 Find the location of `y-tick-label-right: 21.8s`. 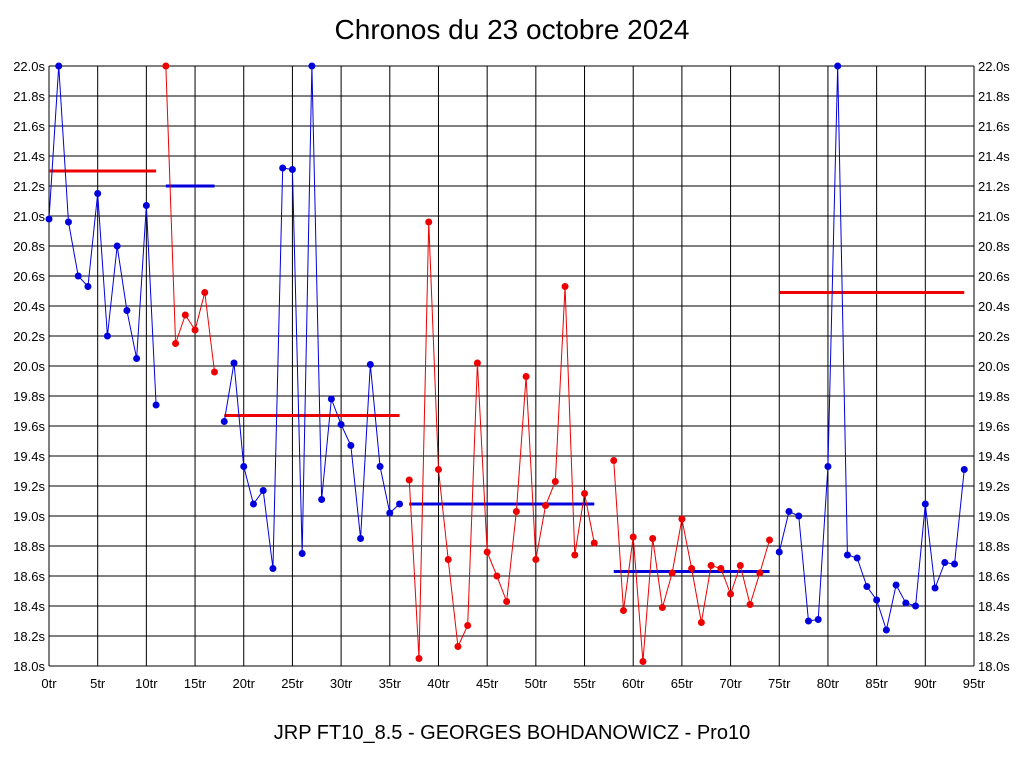

y-tick-label-right: 21.8s is located at coordinates (994, 96).